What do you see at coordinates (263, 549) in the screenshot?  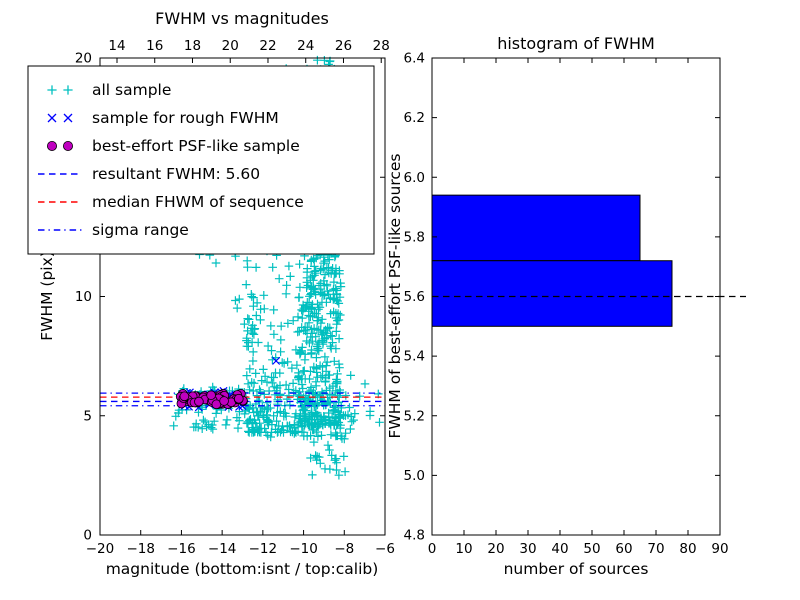 I see `x-tick-label: −12` at bounding box center [263, 549].